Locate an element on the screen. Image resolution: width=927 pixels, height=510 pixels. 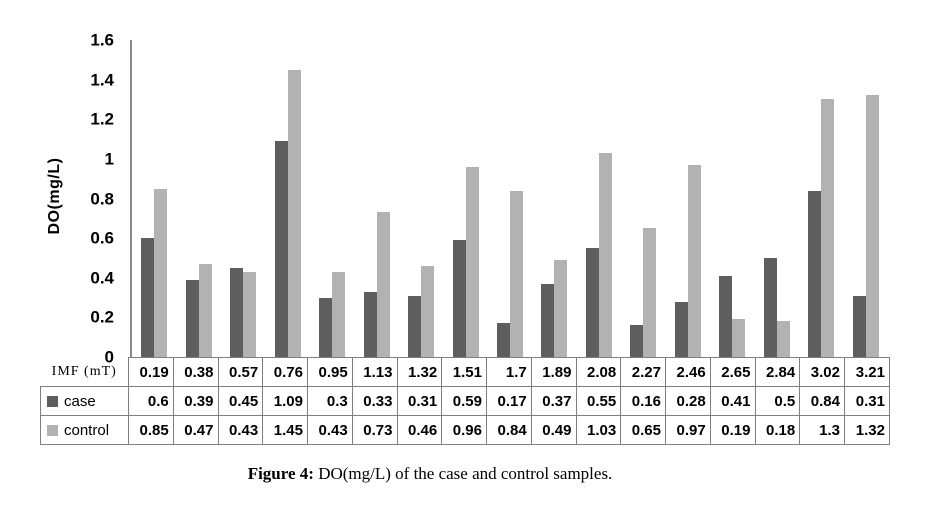
value-cell: 0.49 is located at coordinates (553, 430).